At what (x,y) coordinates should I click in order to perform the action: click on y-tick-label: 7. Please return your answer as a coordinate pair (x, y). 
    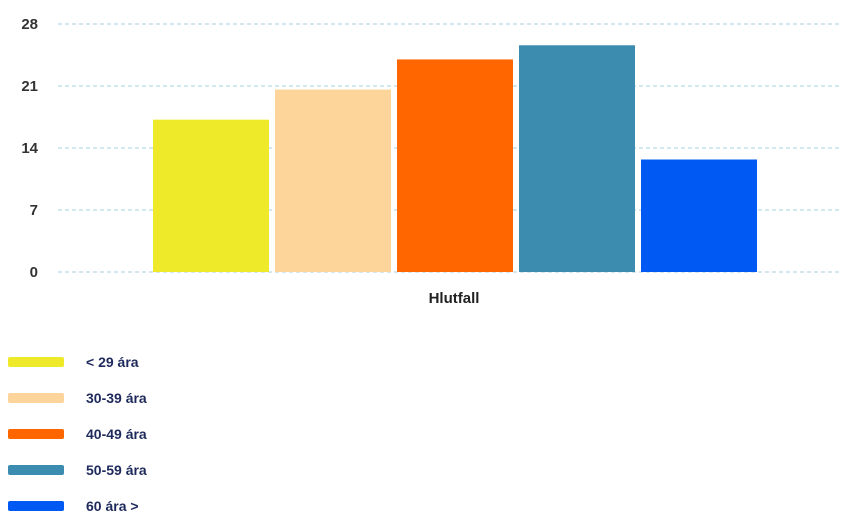
    Looking at the image, I should click on (34, 210).